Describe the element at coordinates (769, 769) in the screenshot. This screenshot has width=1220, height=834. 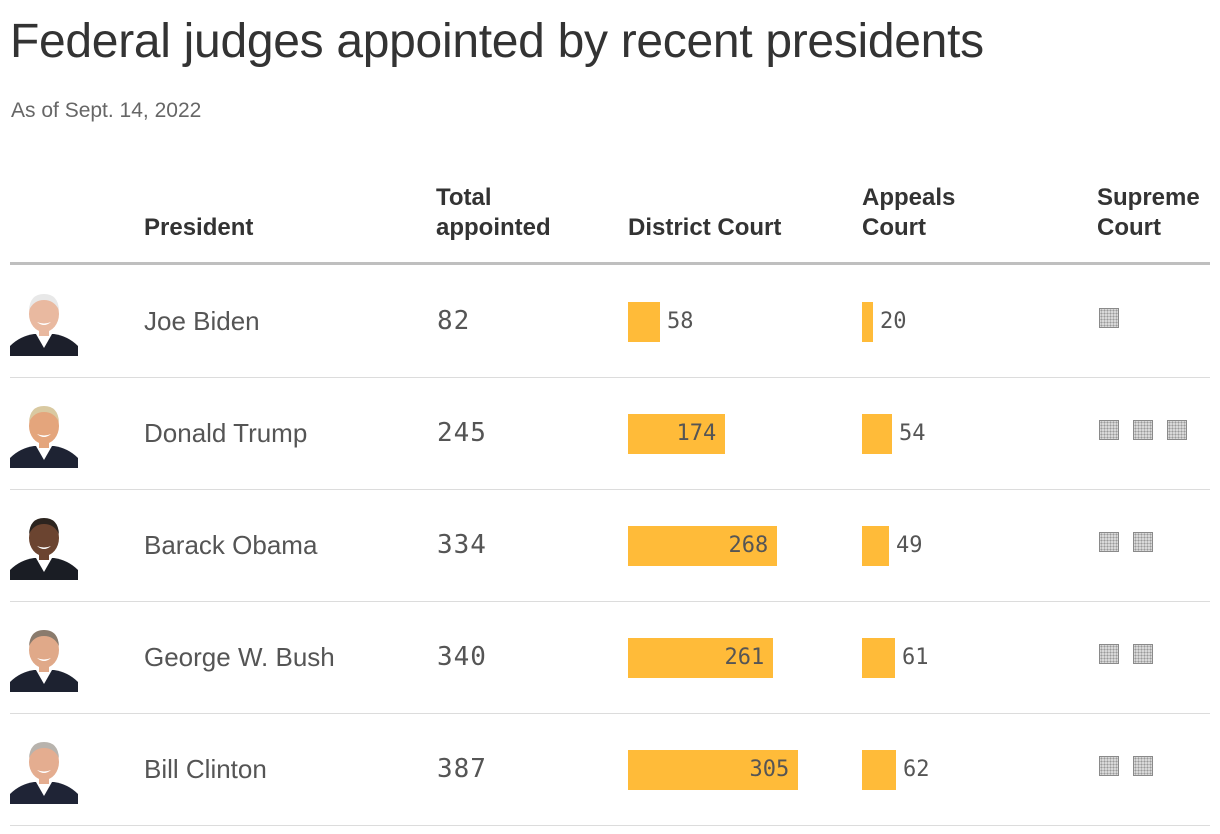
I see `district-court-label: 305` at that location.